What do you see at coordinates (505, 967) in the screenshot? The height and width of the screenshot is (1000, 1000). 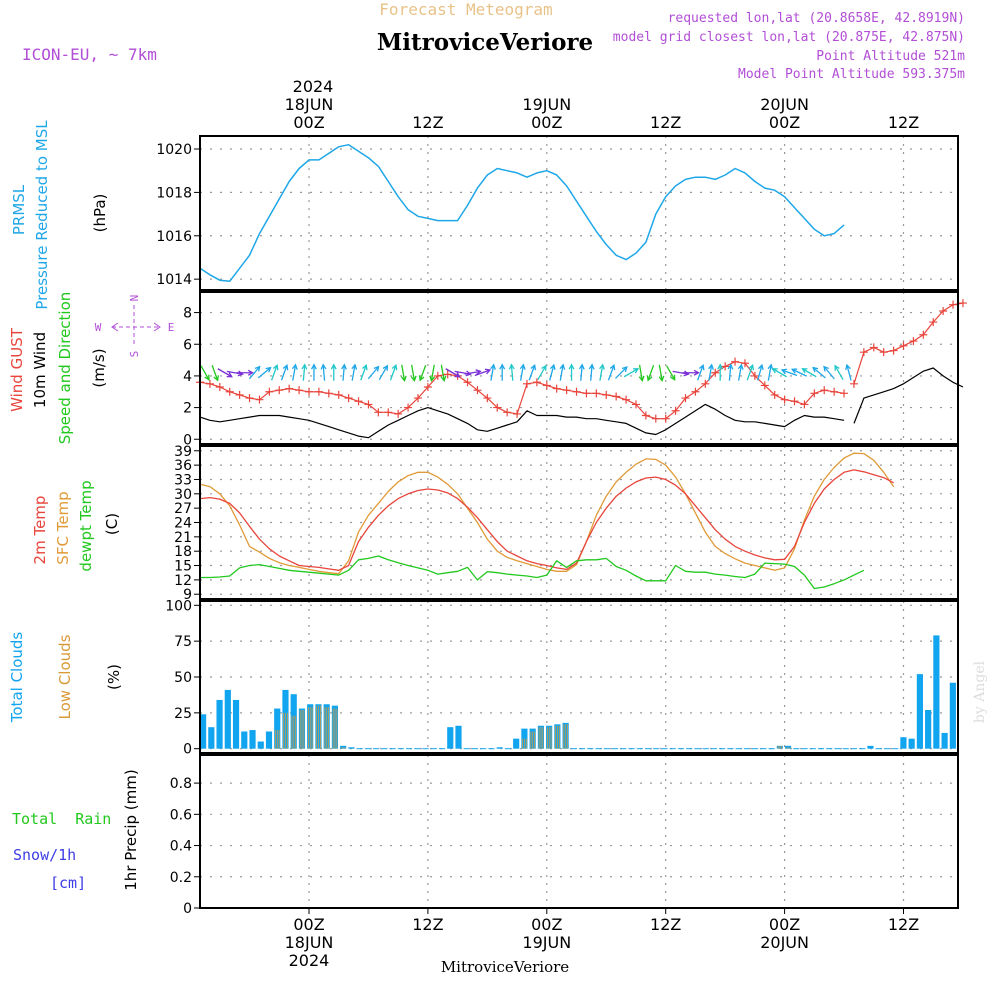 I see `footer-location: MitroviceVeriore` at bounding box center [505, 967].